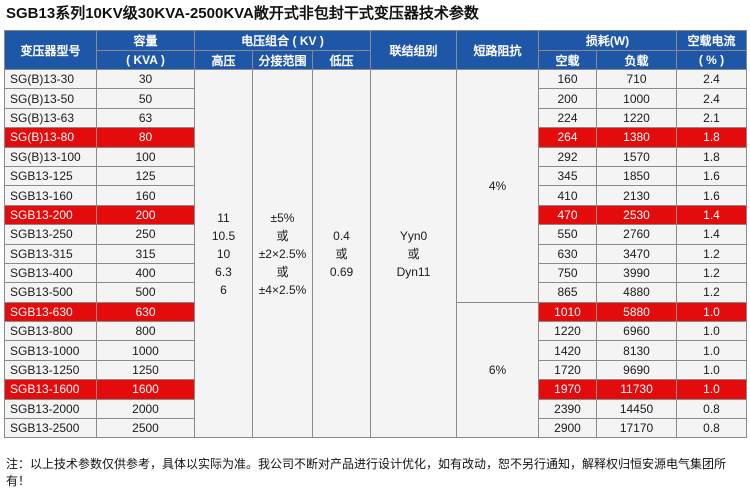 Image resolution: width=750 pixels, height=493 pixels. I want to click on header-load-loss: 负载, so click(636, 60).